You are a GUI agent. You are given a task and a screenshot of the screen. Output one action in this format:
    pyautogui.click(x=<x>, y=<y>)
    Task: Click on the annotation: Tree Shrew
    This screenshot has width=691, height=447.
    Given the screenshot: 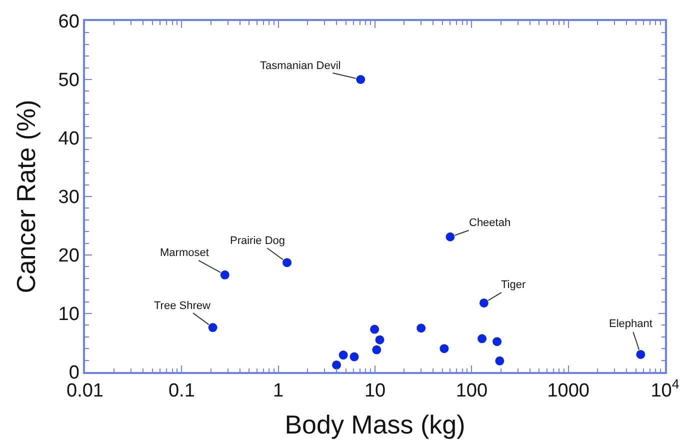 What is the action you would take?
    pyautogui.click(x=182, y=306)
    